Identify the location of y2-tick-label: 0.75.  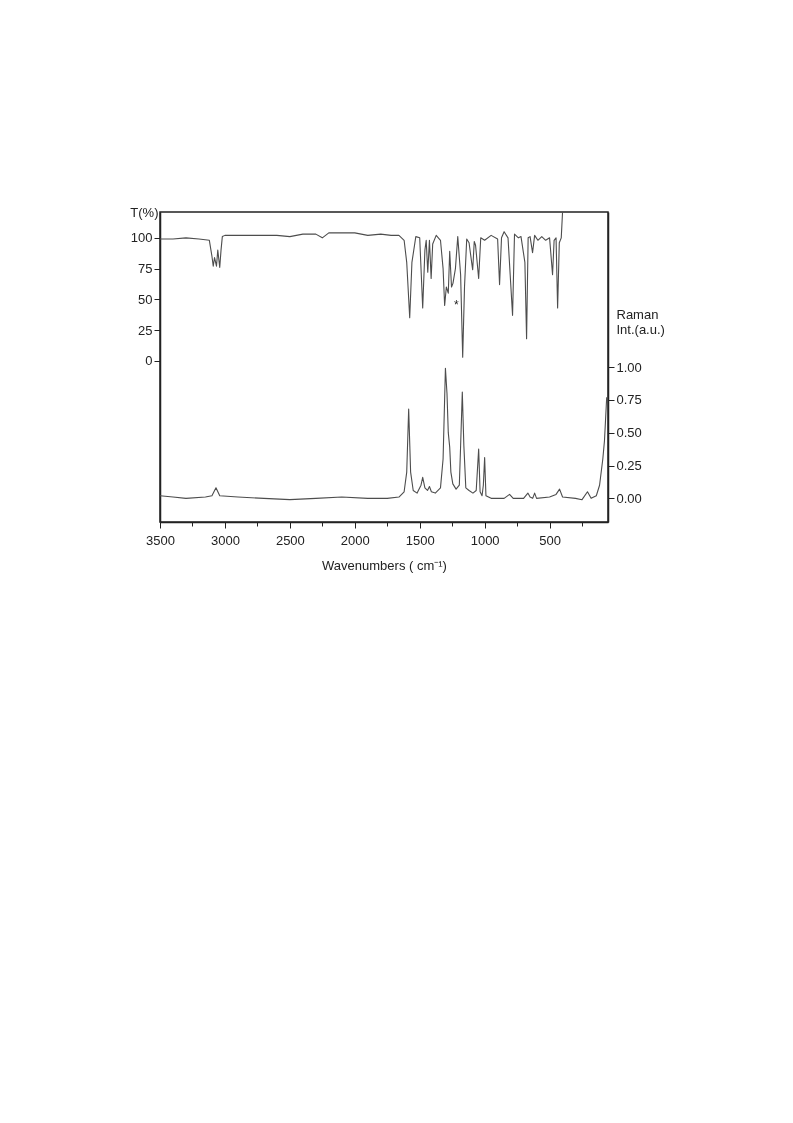
(629, 400).